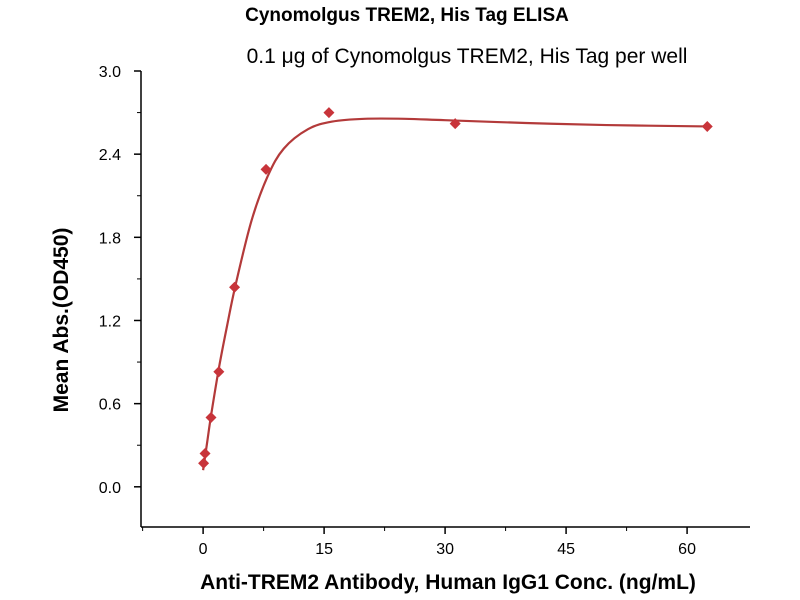 The height and width of the screenshot is (600, 800). What do you see at coordinates (110, 488) in the screenshot?
I see `y-tick-label: 0.0` at bounding box center [110, 488].